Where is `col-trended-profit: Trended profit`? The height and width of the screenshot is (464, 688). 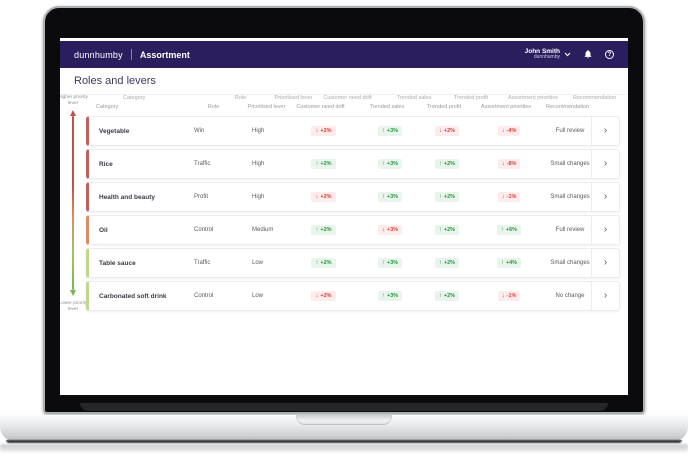
col-trended-profit: Trended profit is located at coordinates (471, 98).